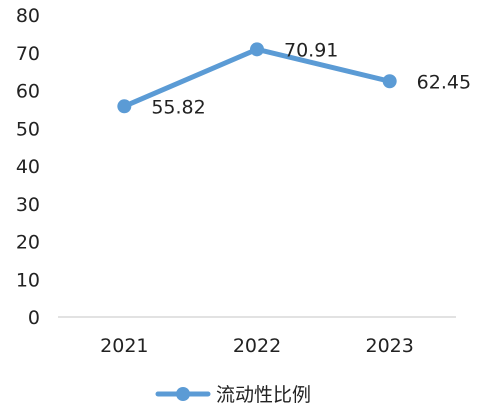 The image size is (477, 408). I want to click on x-axis: 2021 2022 2023, so click(257, 346).